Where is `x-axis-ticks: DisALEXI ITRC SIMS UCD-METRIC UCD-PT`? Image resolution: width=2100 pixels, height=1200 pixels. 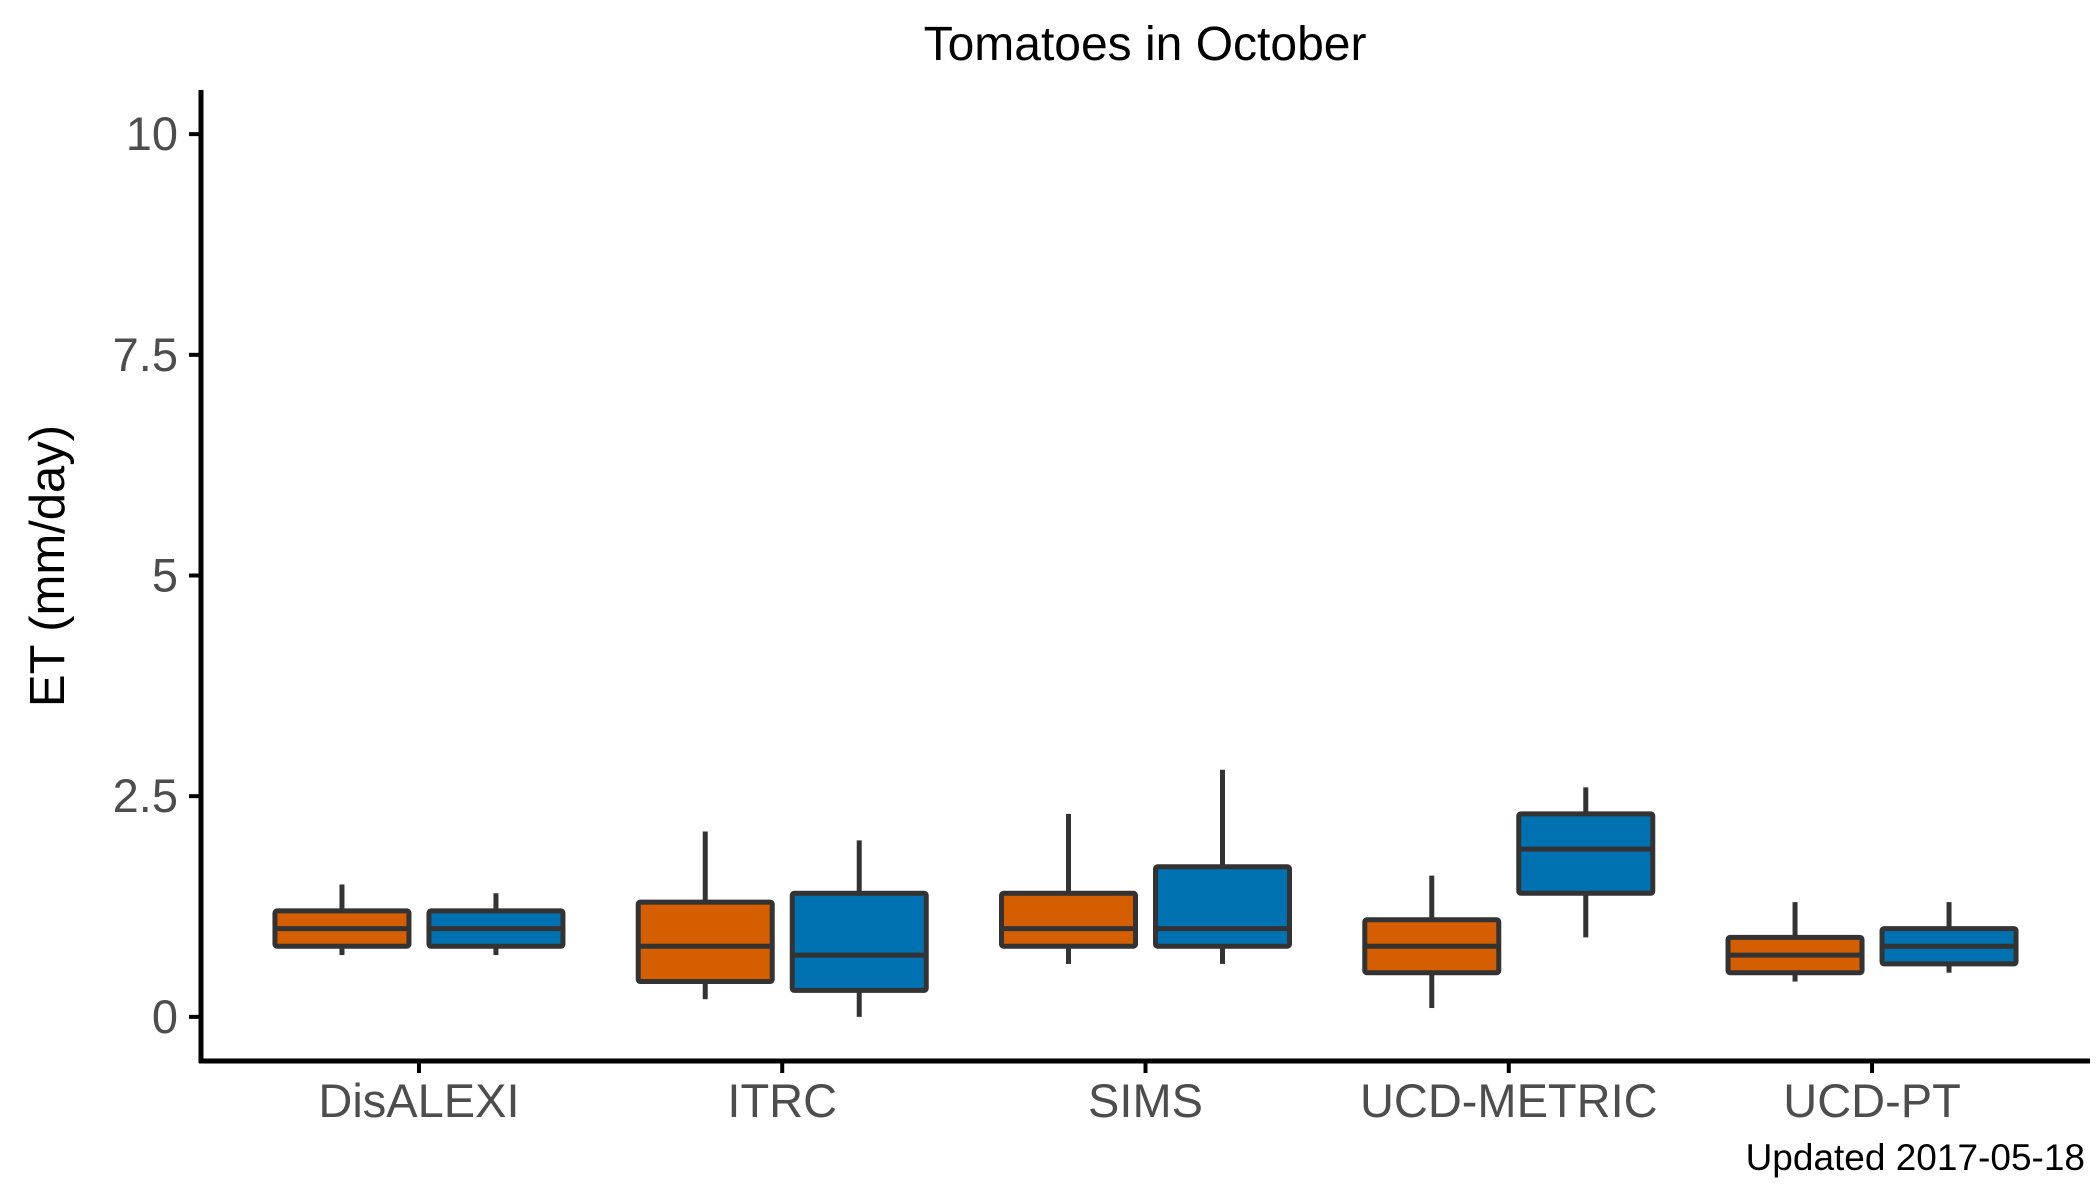 x-axis-ticks: DisALEXI ITRC SIMS UCD-METRIC UCD-PT is located at coordinates (1139, 1094).